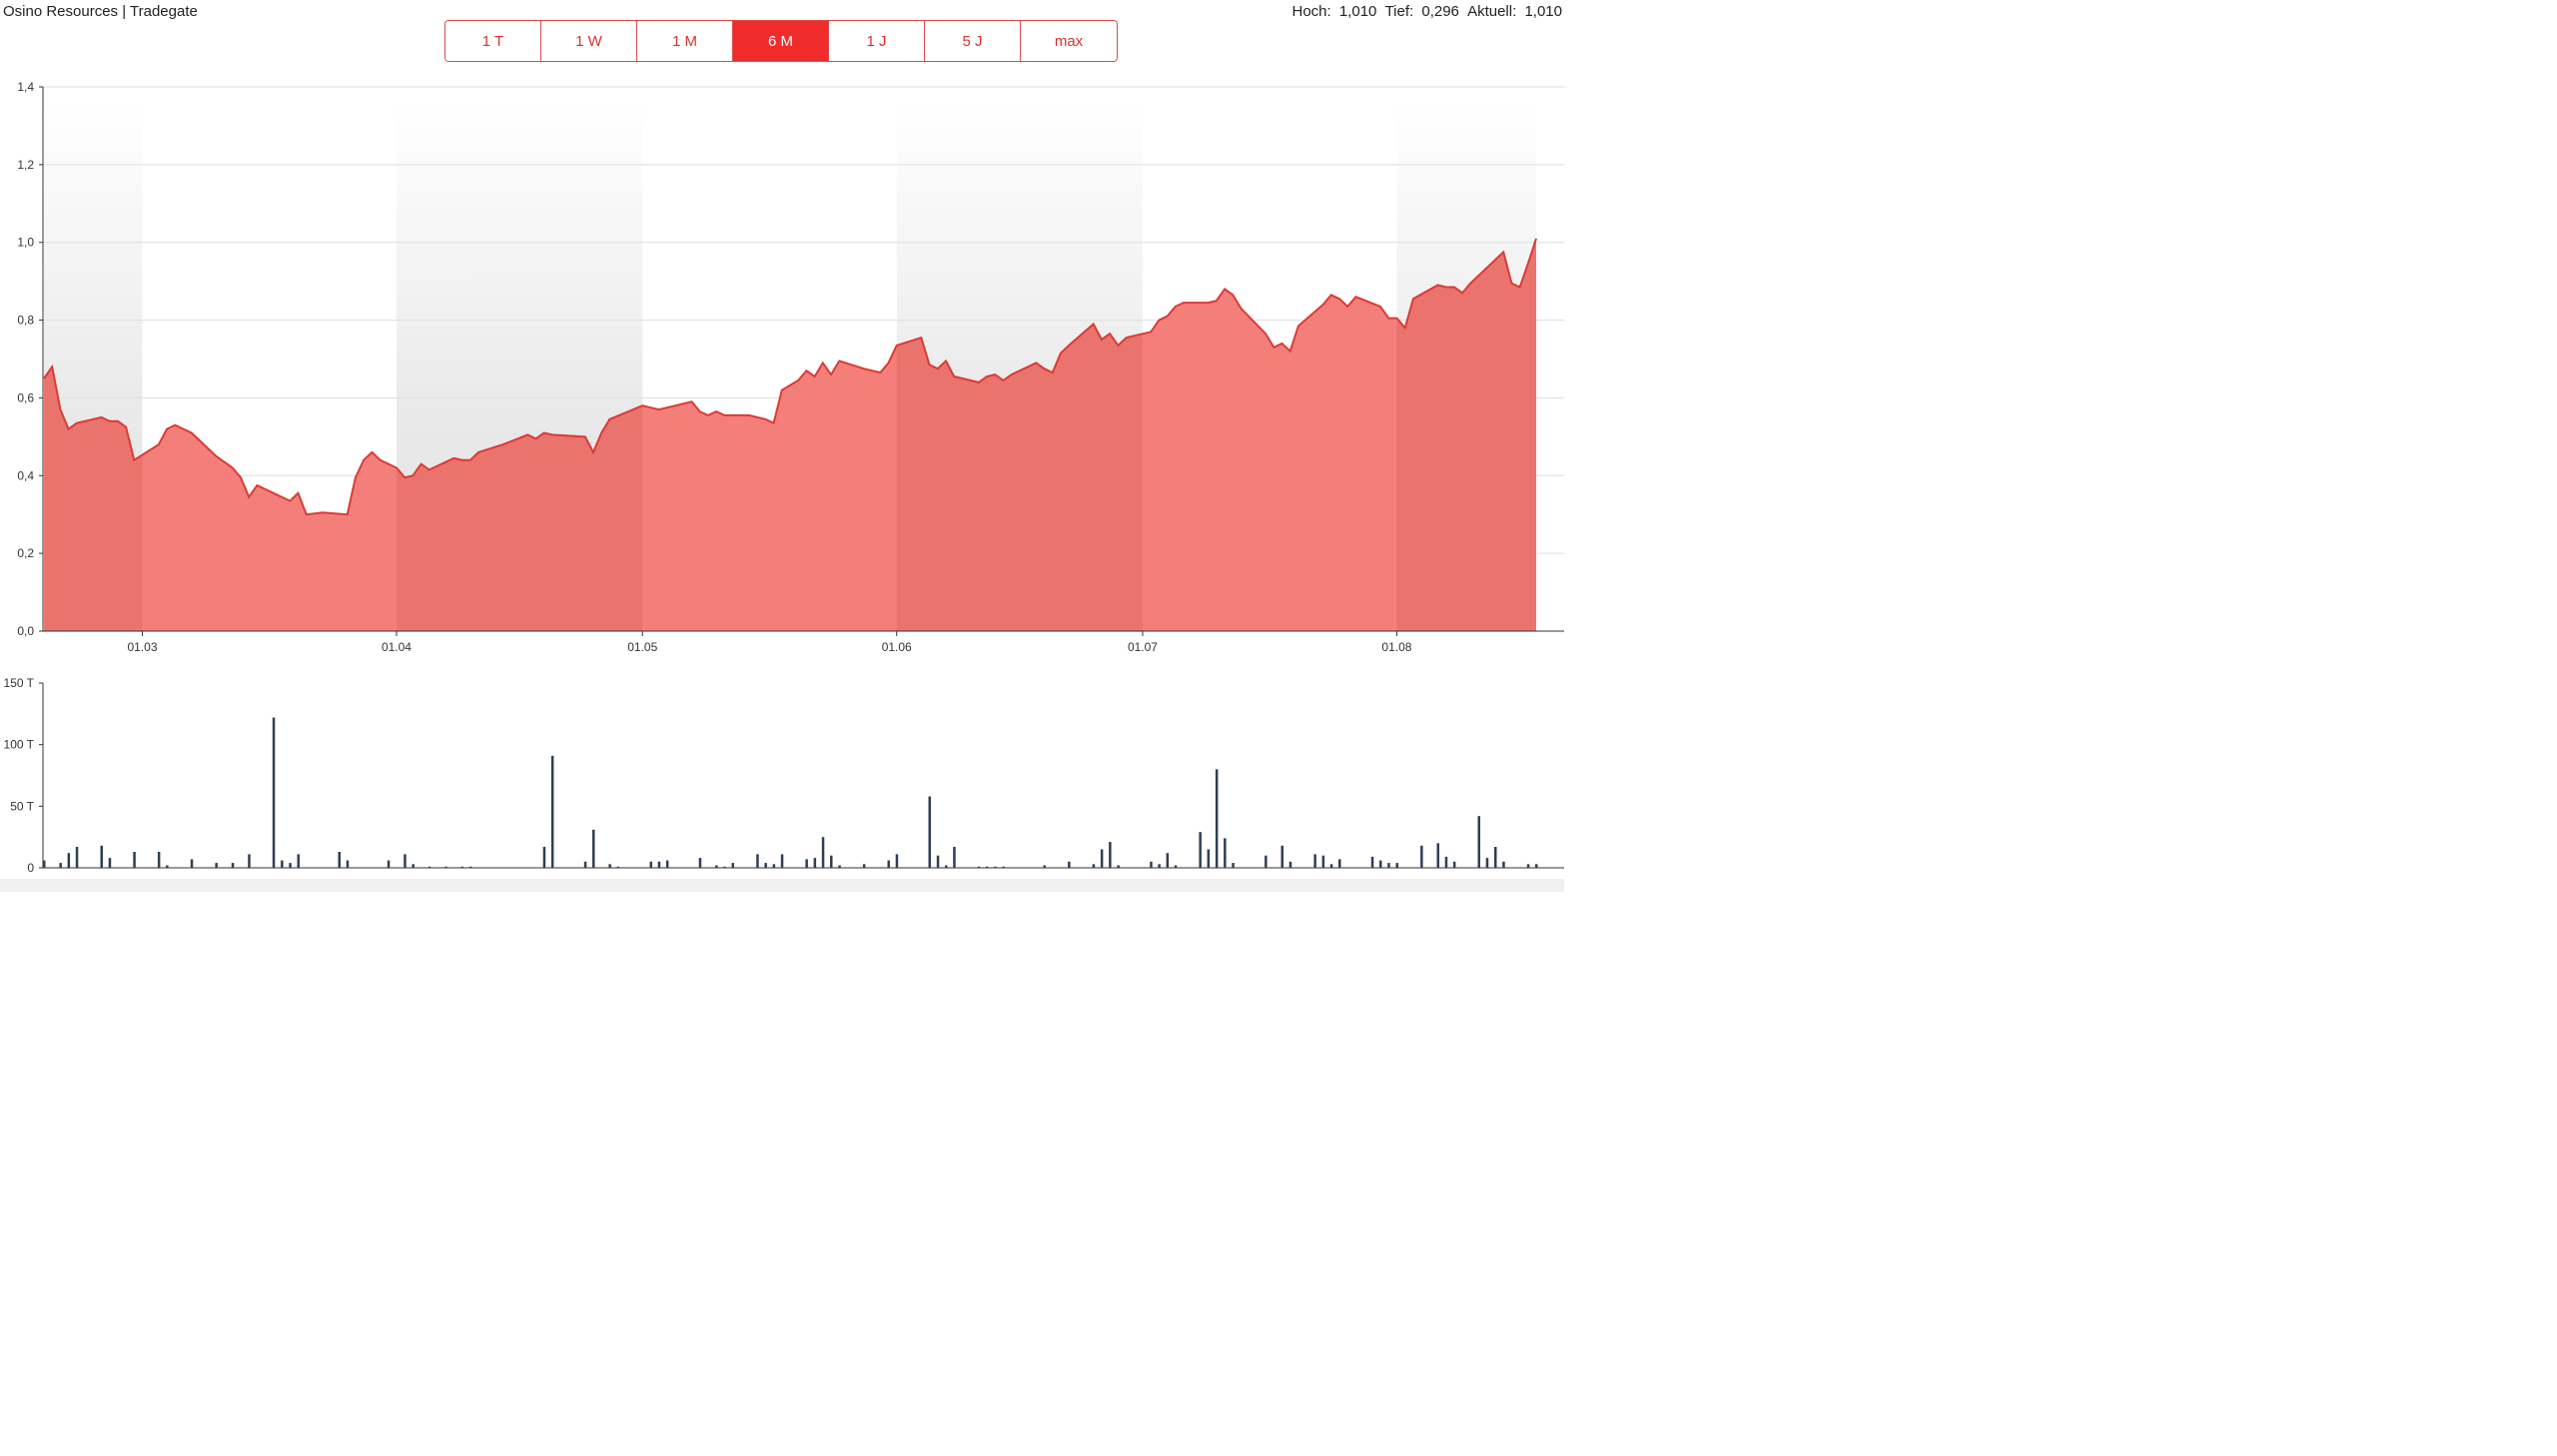 This screenshot has width=2557, height=1456. What do you see at coordinates (30, 868) in the screenshot?
I see `volume-tick-label: 0` at bounding box center [30, 868].